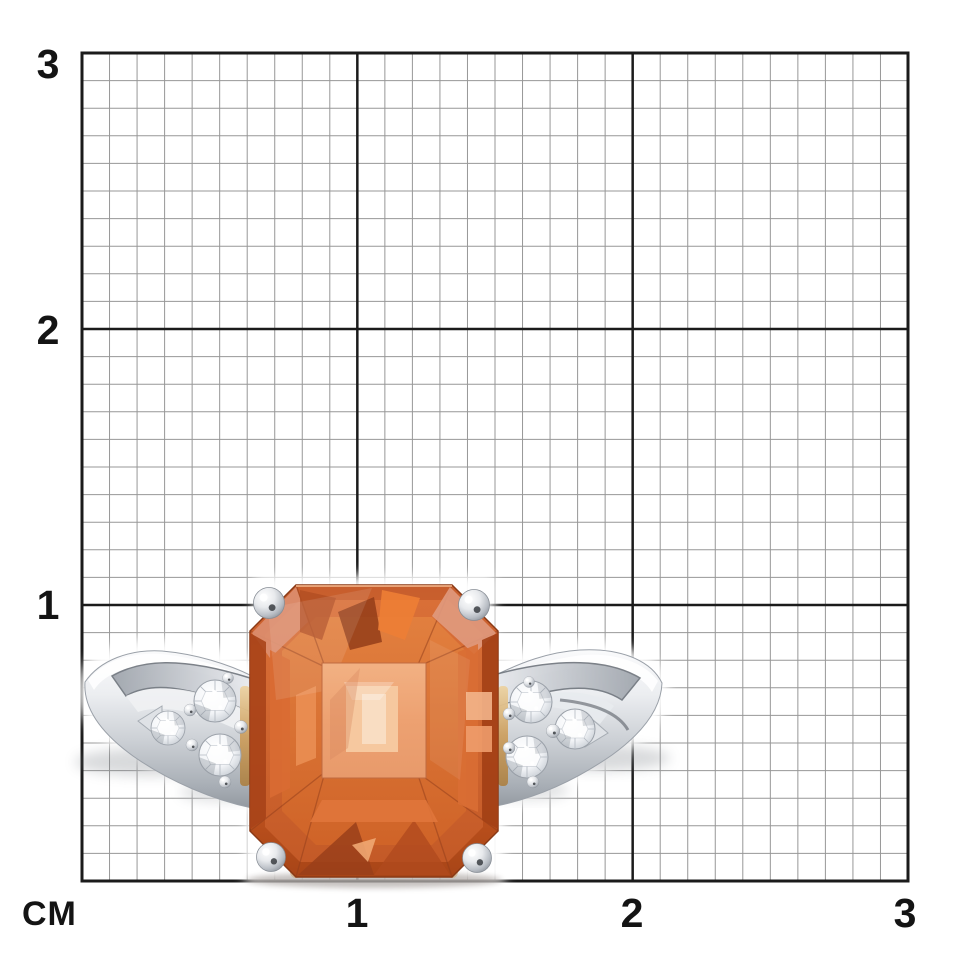  What do you see at coordinates (579, 673) in the screenshot?
I see `band-rim-highlight-right` at bounding box center [579, 673].